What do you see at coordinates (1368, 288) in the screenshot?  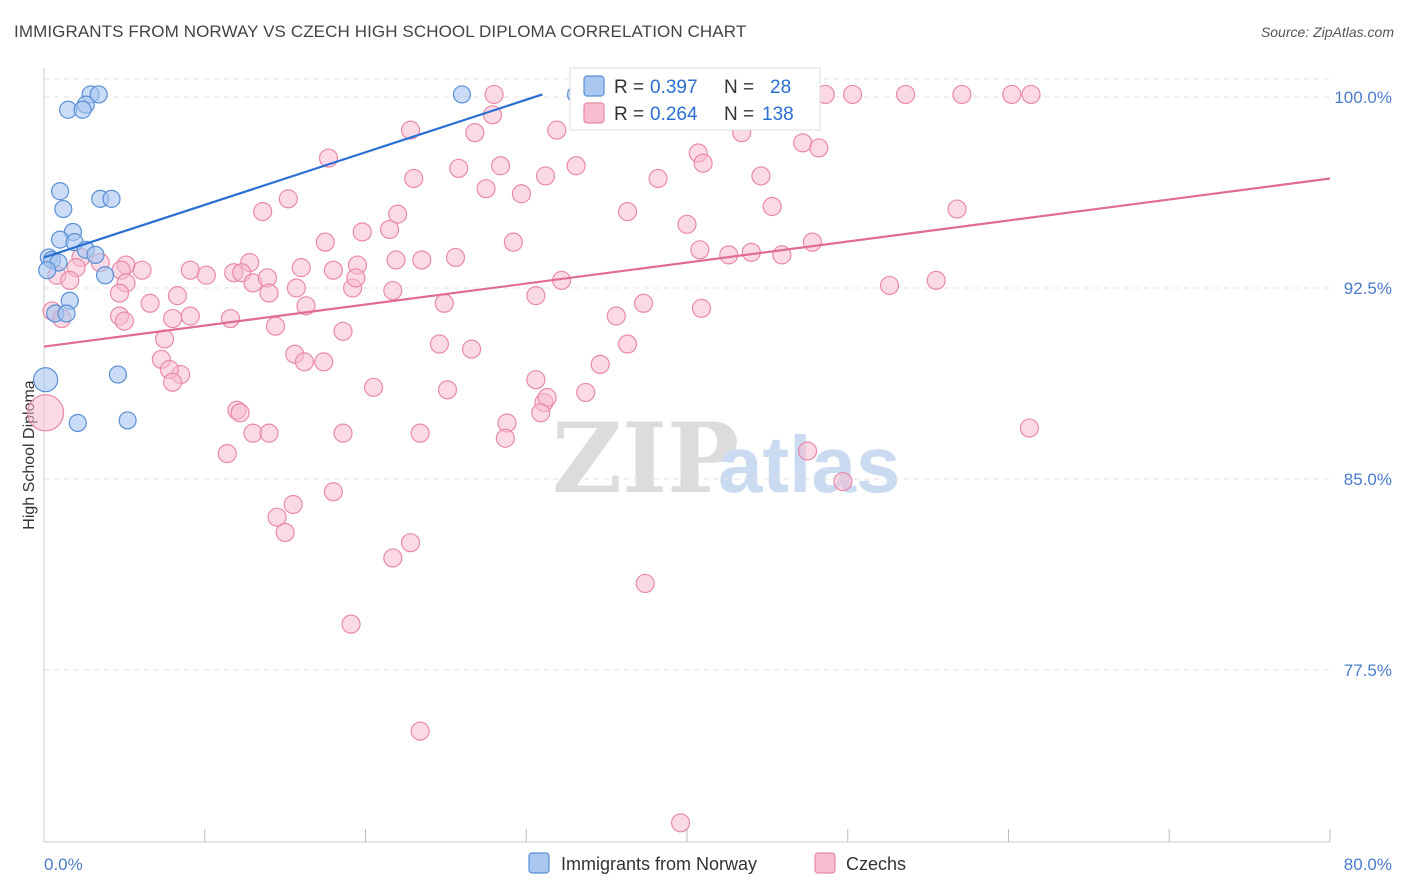 I see `y-tick-label: 92.5%` at bounding box center [1368, 288].